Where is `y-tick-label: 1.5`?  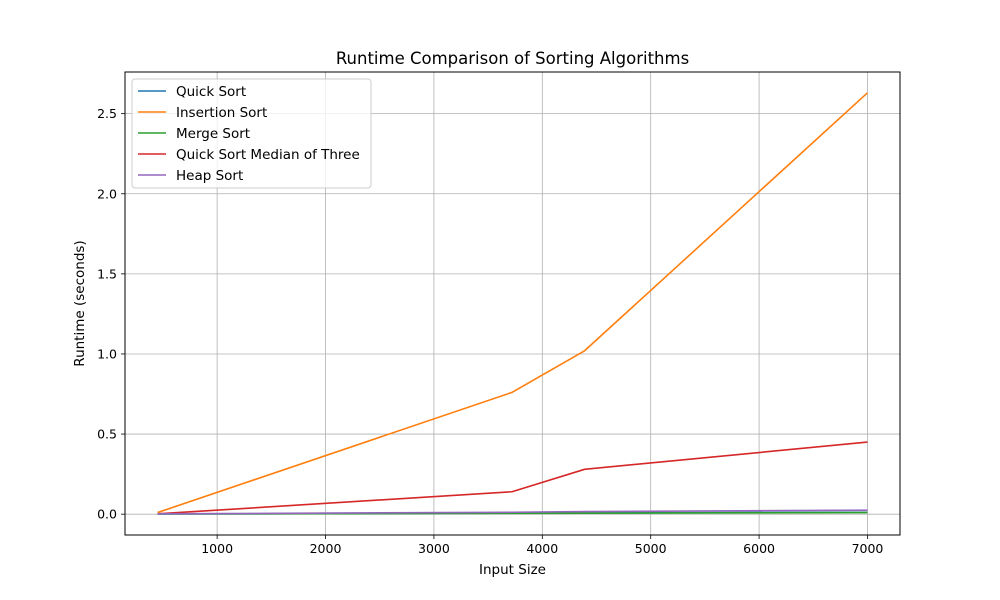 y-tick-label: 1.5 is located at coordinates (107, 273).